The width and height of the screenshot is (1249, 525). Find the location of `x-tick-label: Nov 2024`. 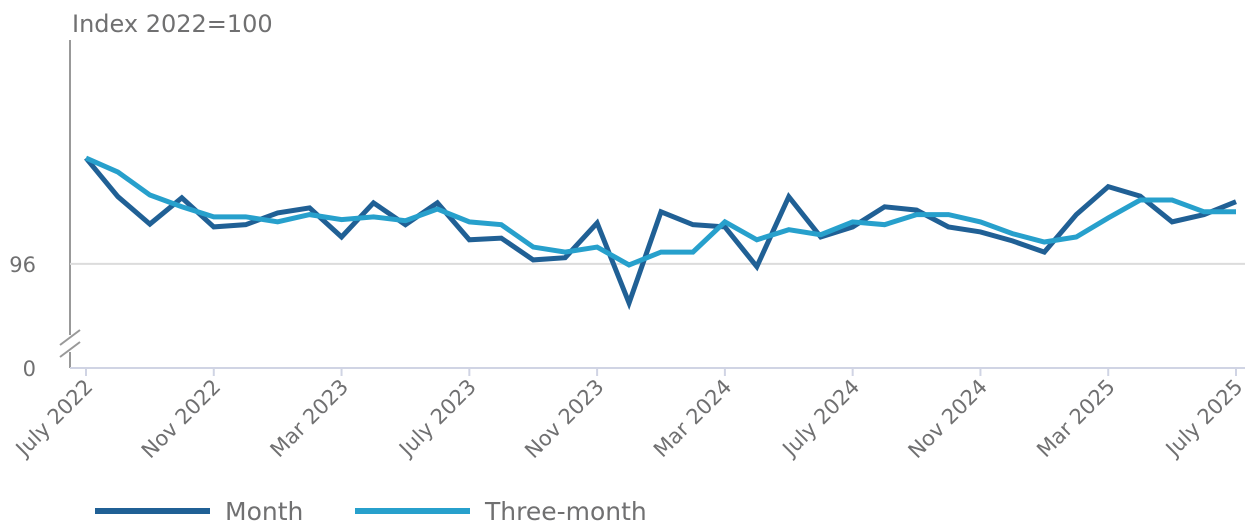

x-tick-label: Nov 2024 is located at coordinates (948, 419).